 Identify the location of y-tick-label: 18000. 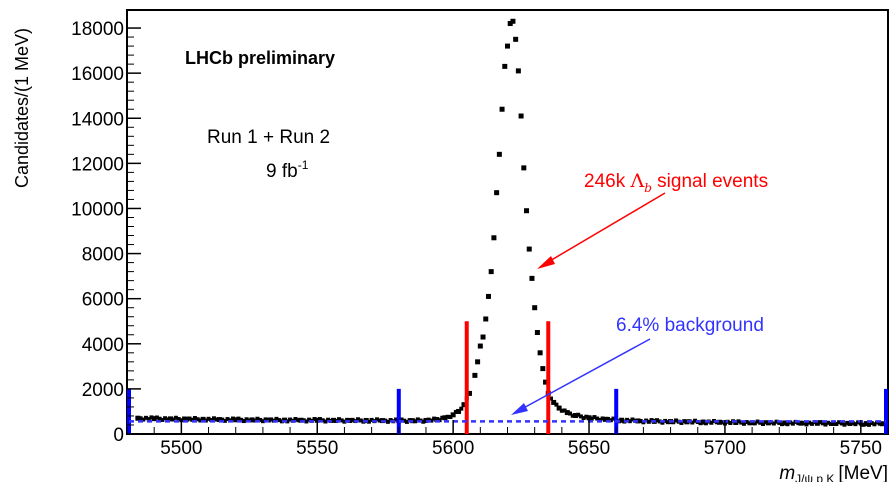
(97, 29).